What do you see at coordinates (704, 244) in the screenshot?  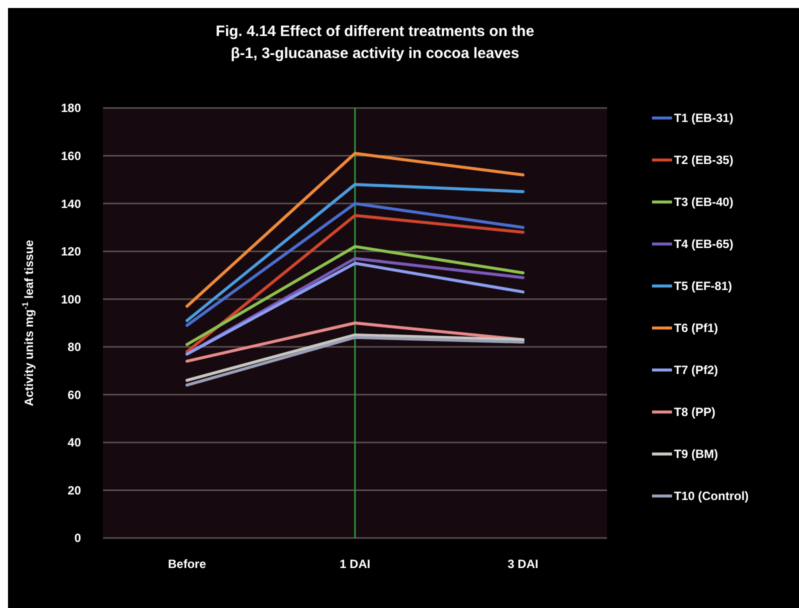 I see `legend-label: T4 (EB-65)` at bounding box center [704, 244].